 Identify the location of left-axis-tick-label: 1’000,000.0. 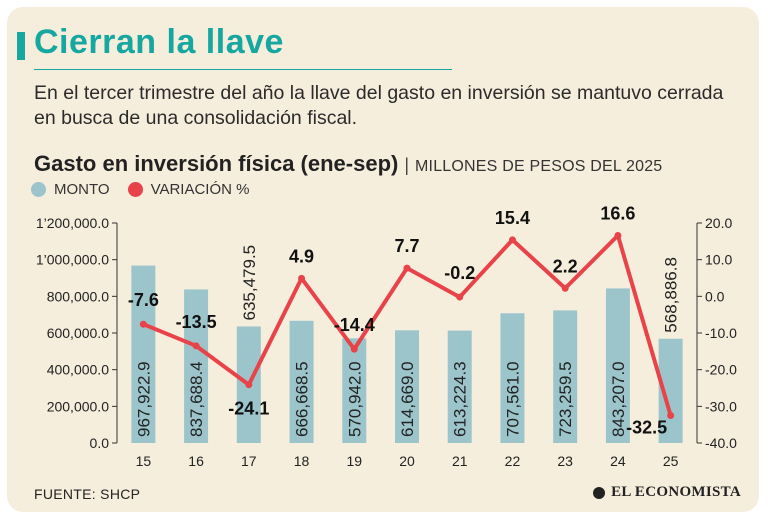
(72, 260).